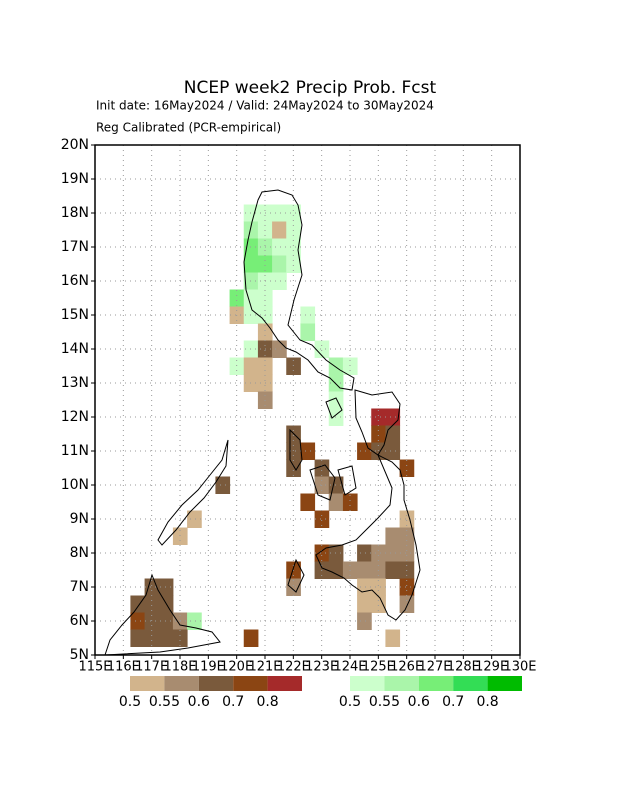 The image size is (618, 800). I want to click on x-tick-label: 129E, so click(491, 667).